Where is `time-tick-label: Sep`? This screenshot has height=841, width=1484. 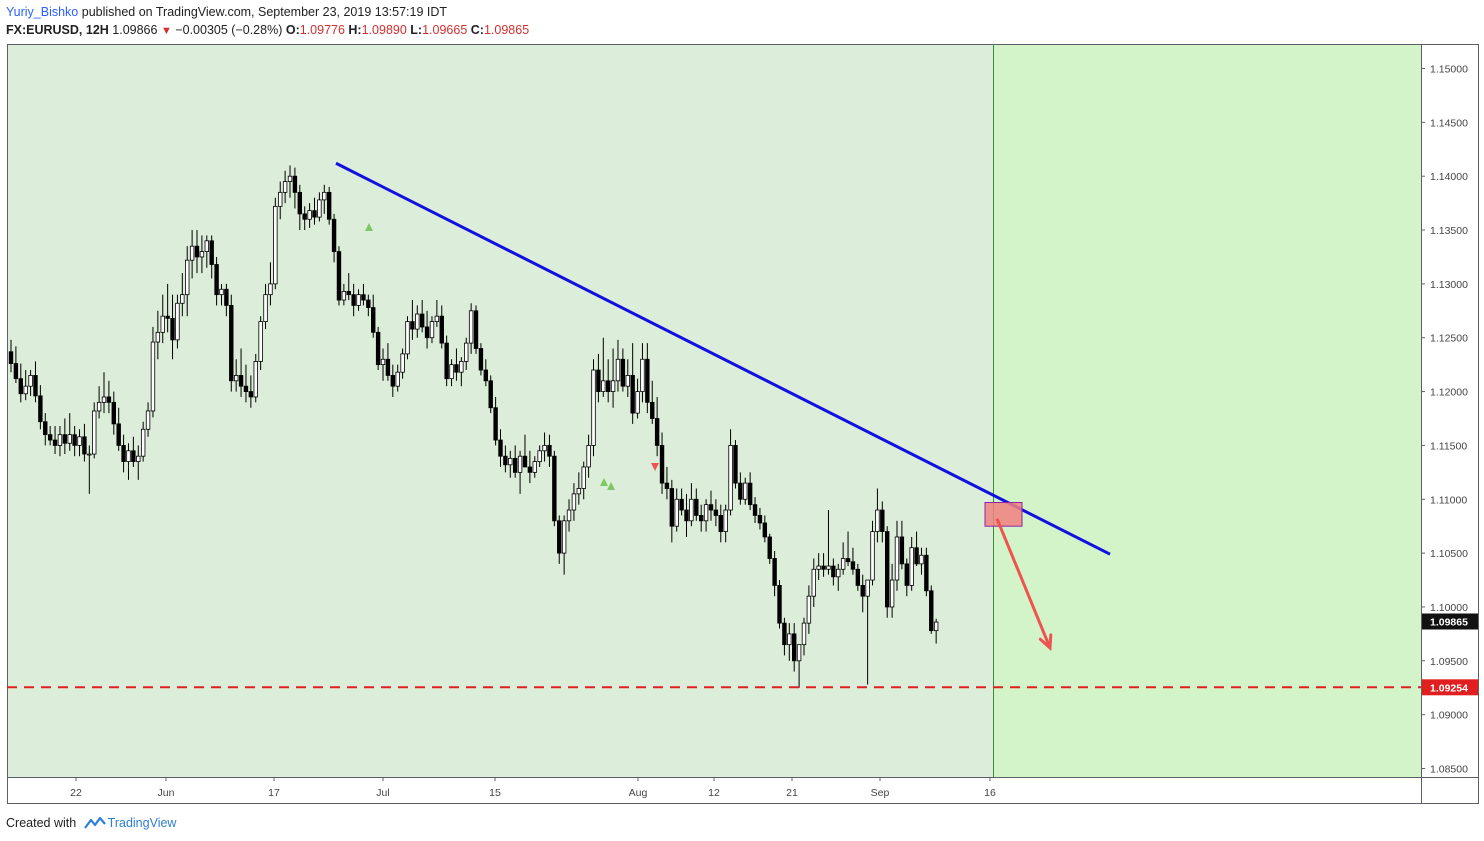
time-tick-label: Sep is located at coordinates (880, 793).